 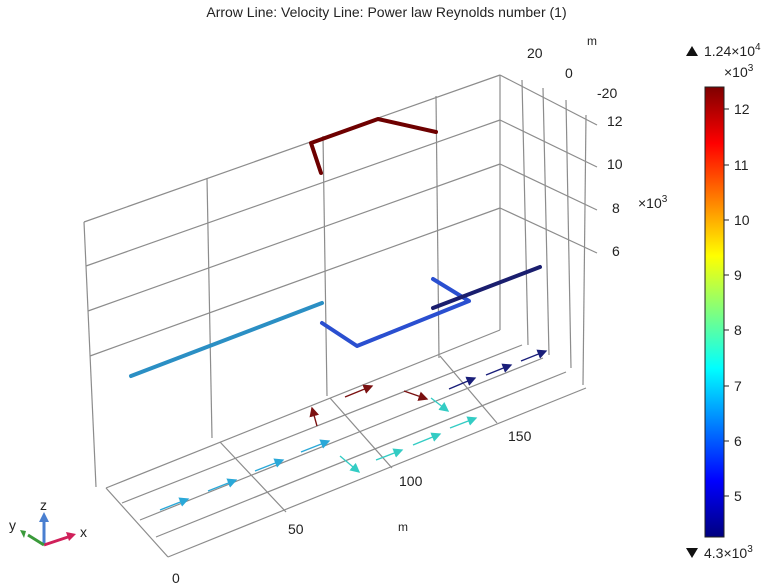 I want to click on triad-z-arrowhead, so click(x=44, y=517).